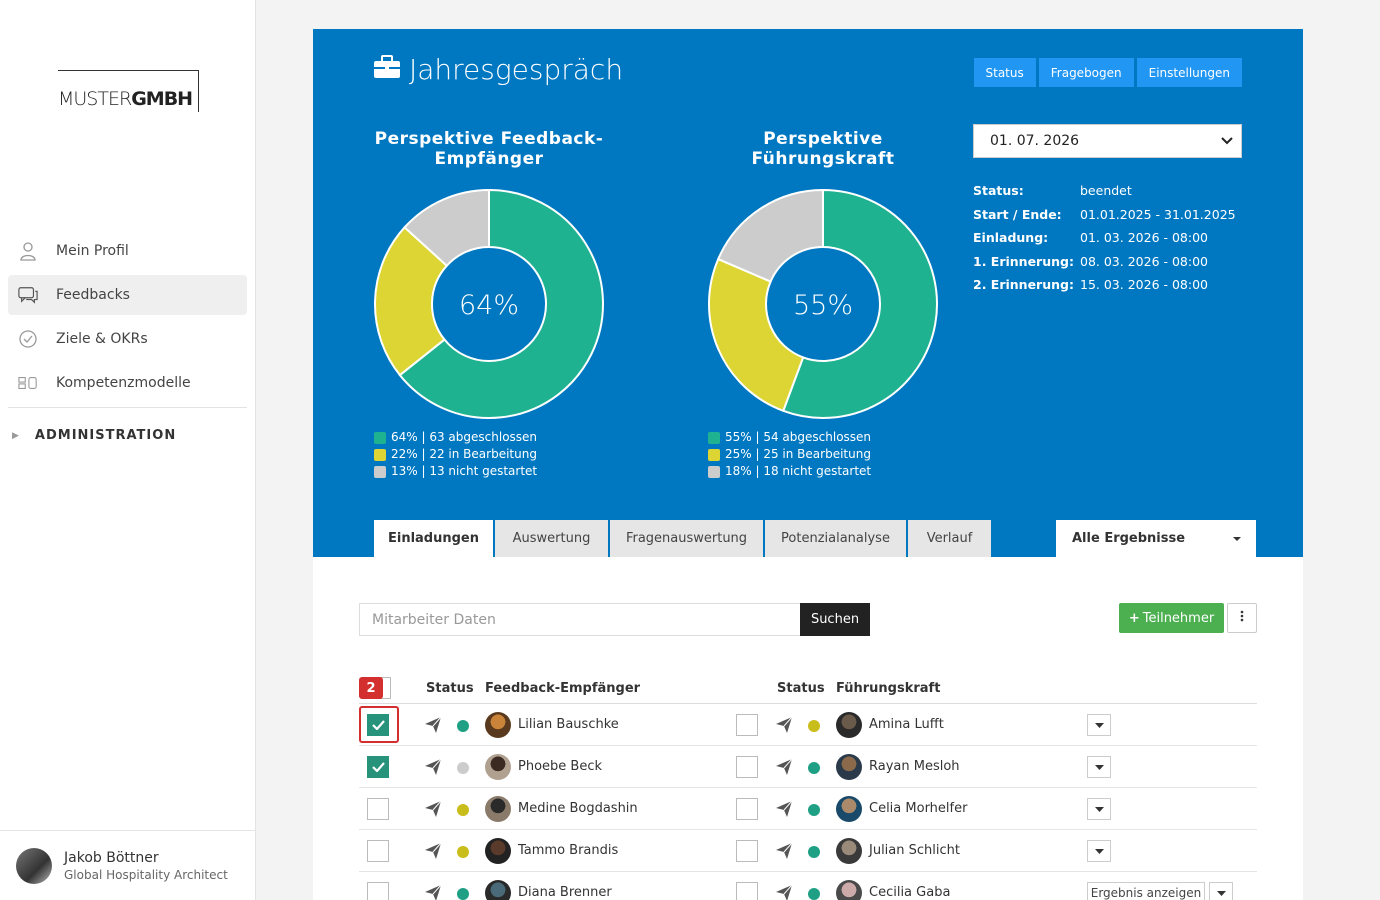 The image size is (1380, 900). Describe the element at coordinates (371, 688) in the screenshot. I see `step-badge: 2` at that location.